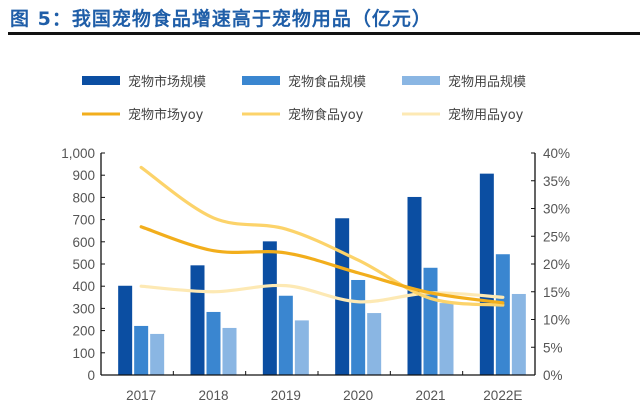 The height and width of the screenshot is (417, 640). I want to click on left-tick-label: 100, so click(83, 353).